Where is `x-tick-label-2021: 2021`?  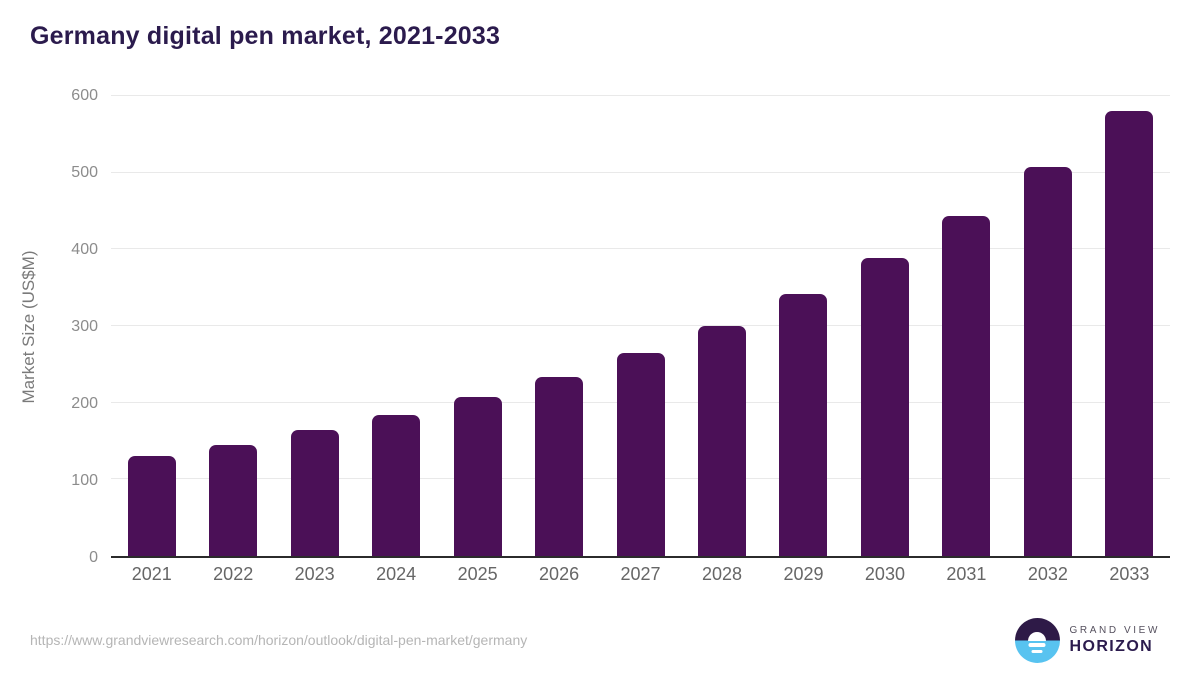 x-tick-label-2021: 2021 is located at coordinates (151, 574).